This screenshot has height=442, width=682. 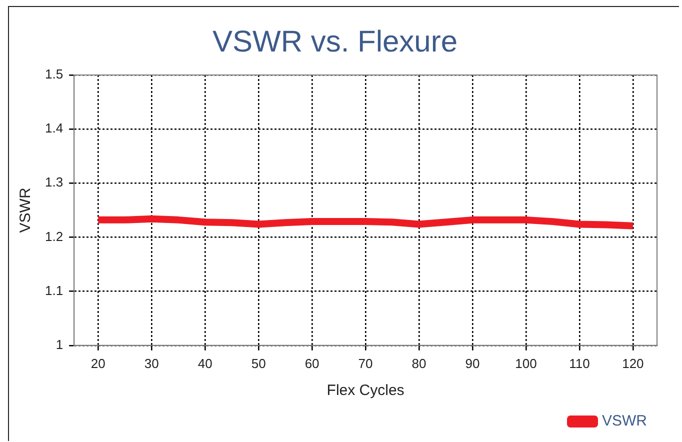 I want to click on x-tick-label: 90, so click(x=472, y=363).